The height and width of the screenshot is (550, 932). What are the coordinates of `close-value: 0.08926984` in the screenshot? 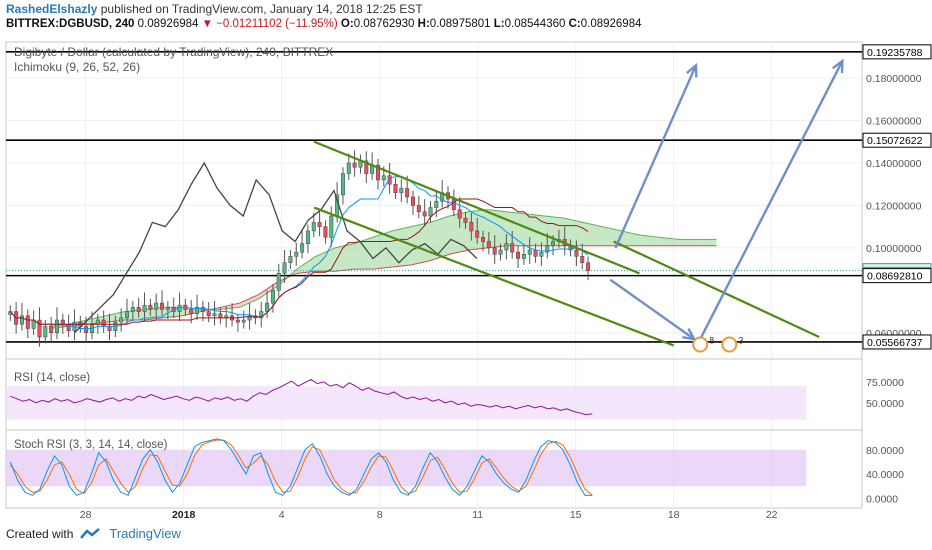 It's located at (611, 24).